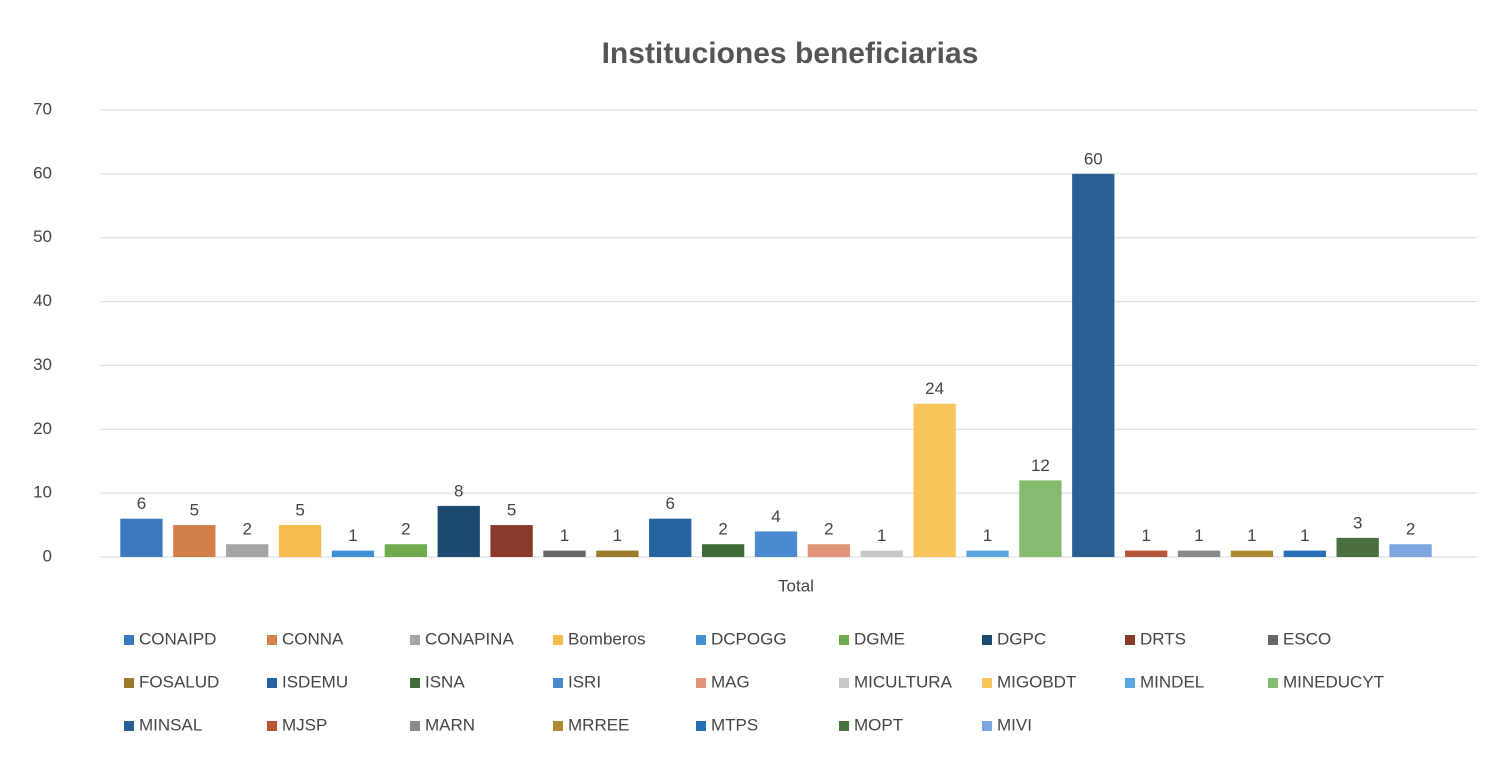  What do you see at coordinates (458, 490) in the screenshot?
I see `data-label: 8` at bounding box center [458, 490].